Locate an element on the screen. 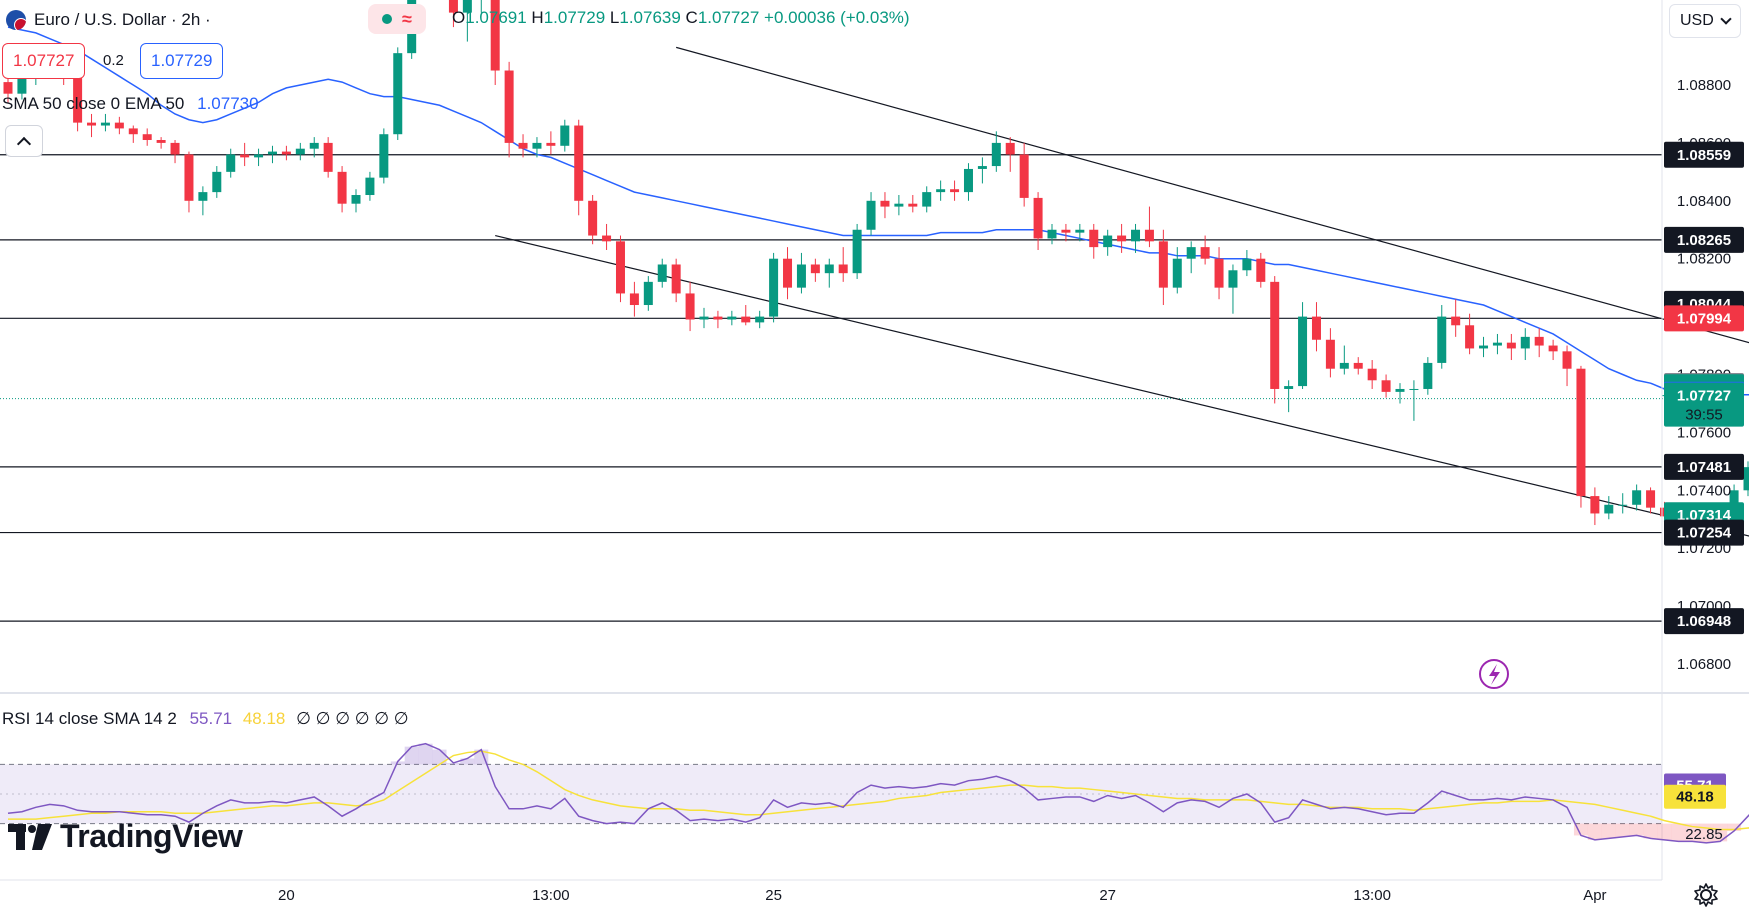 The image size is (1749, 917). currency-select: USD is located at coordinates (1705, 21).